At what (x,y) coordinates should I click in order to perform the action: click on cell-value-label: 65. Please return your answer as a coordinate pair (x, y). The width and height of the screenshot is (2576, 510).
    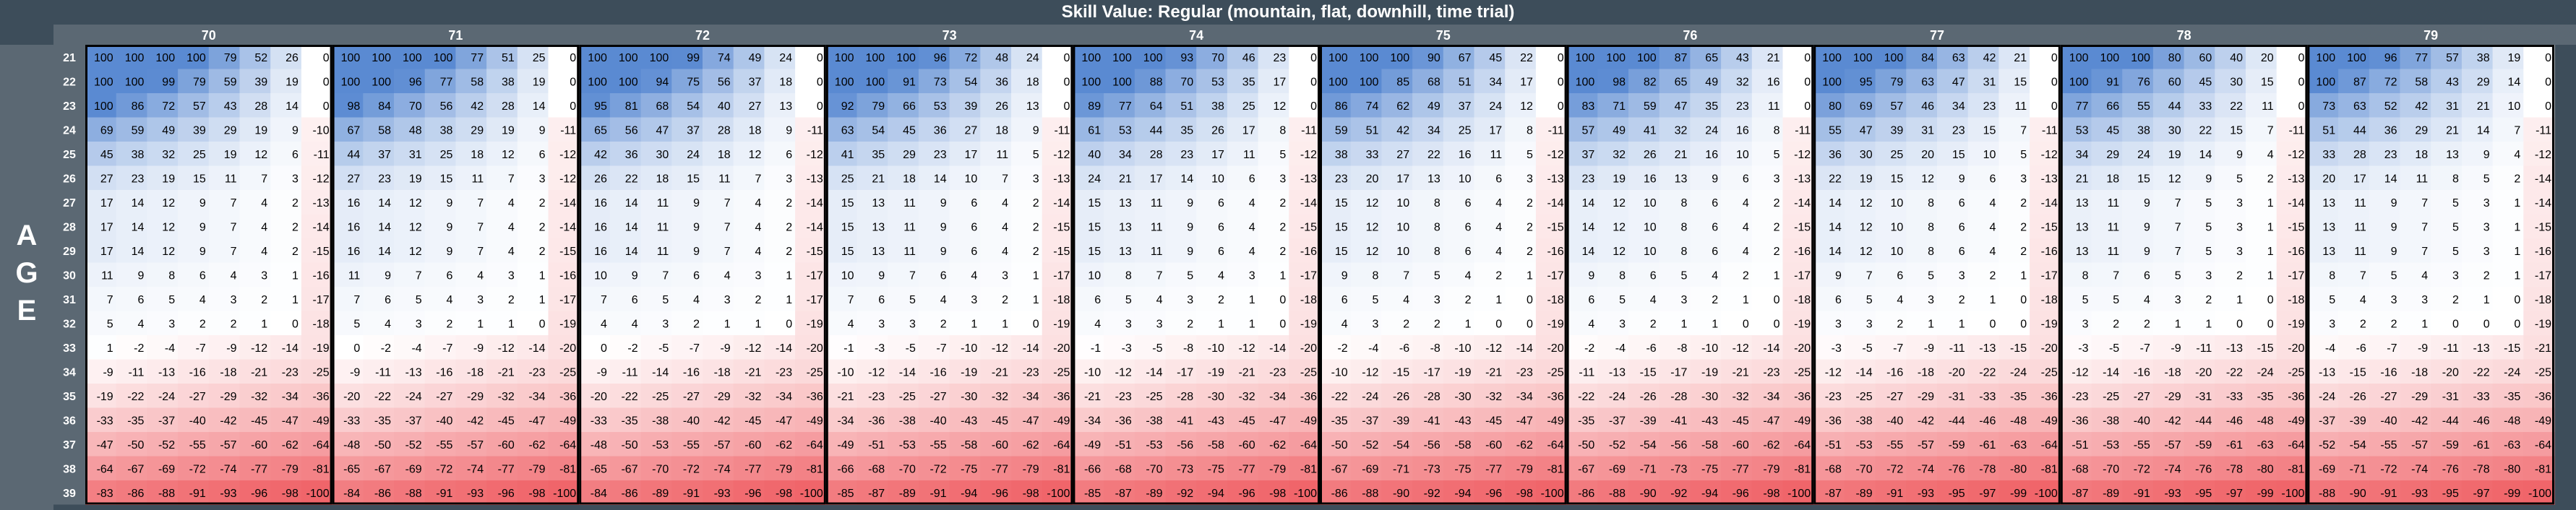
    Looking at the image, I should click on (1682, 82).